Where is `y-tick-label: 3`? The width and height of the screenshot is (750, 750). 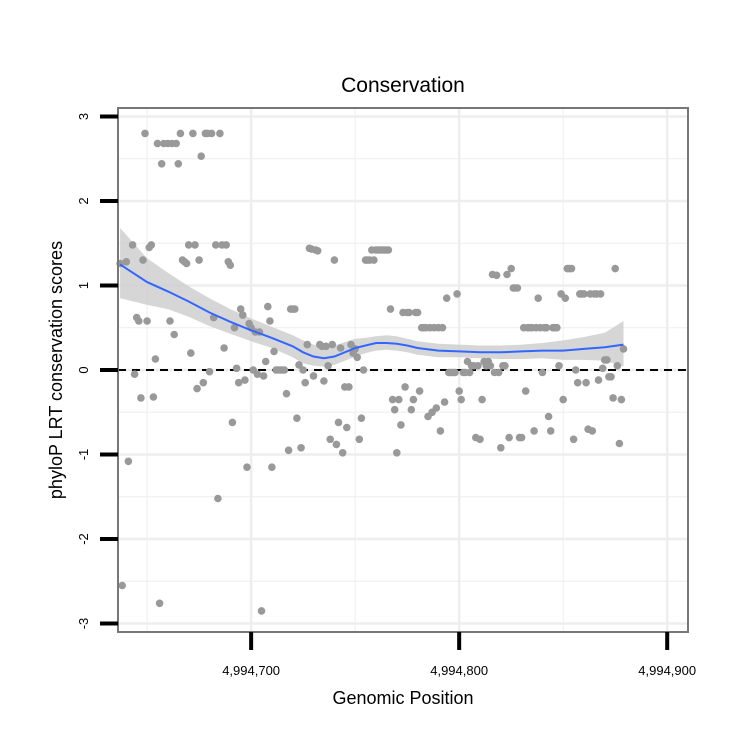 y-tick-label: 3 is located at coordinates (83, 116).